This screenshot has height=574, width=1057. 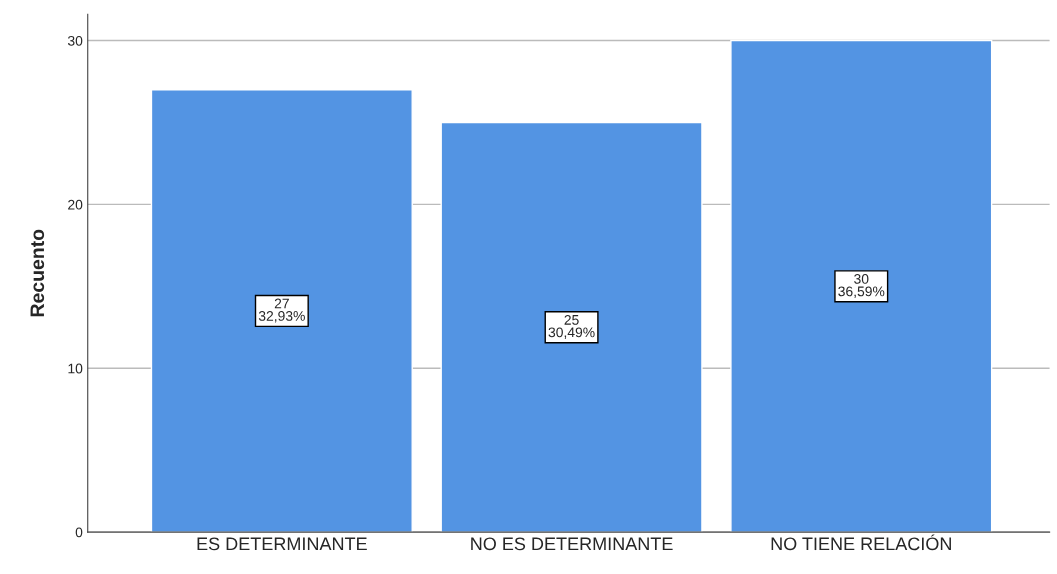 What do you see at coordinates (75, 368) in the screenshot?
I see `y-tick-label: 10` at bounding box center [75, 368].